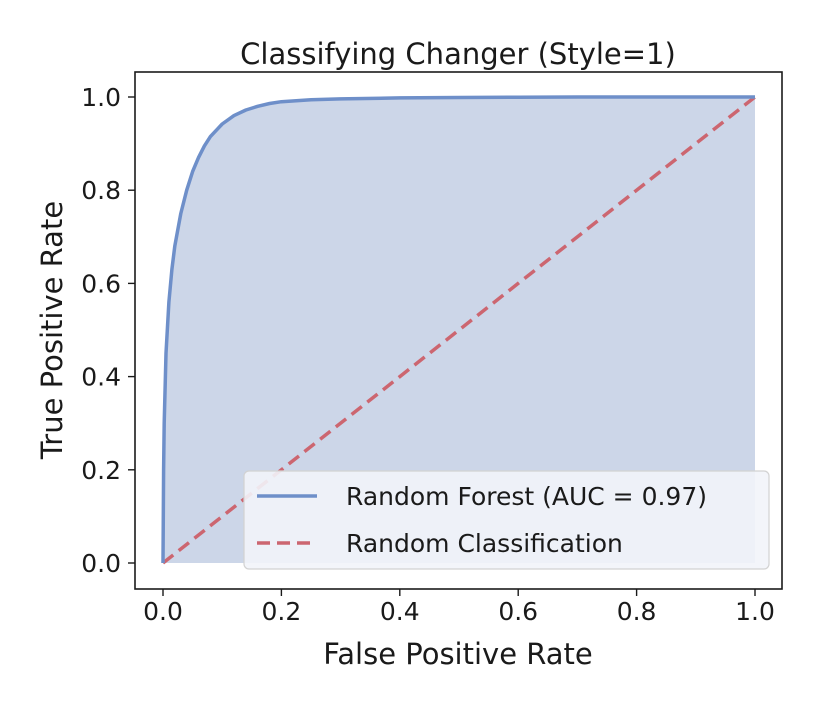  I want to click on y-tick-label: 0.6, so click(101, 283).